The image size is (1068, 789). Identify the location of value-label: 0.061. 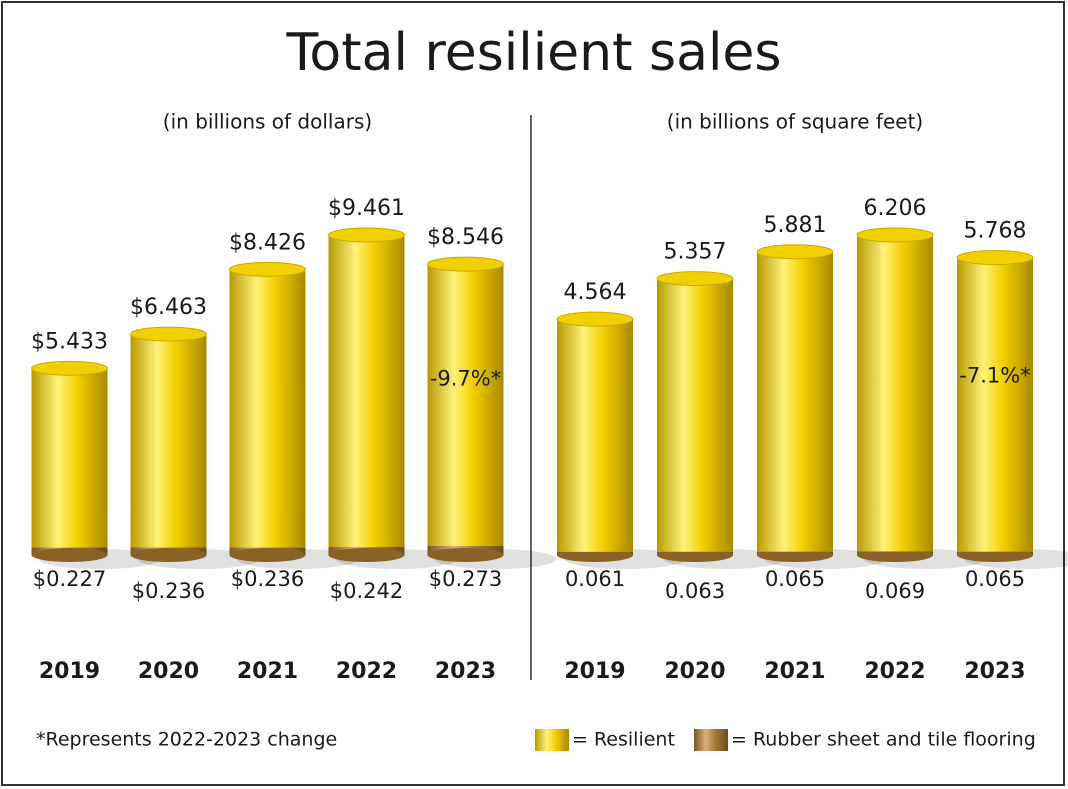
(595, 579).